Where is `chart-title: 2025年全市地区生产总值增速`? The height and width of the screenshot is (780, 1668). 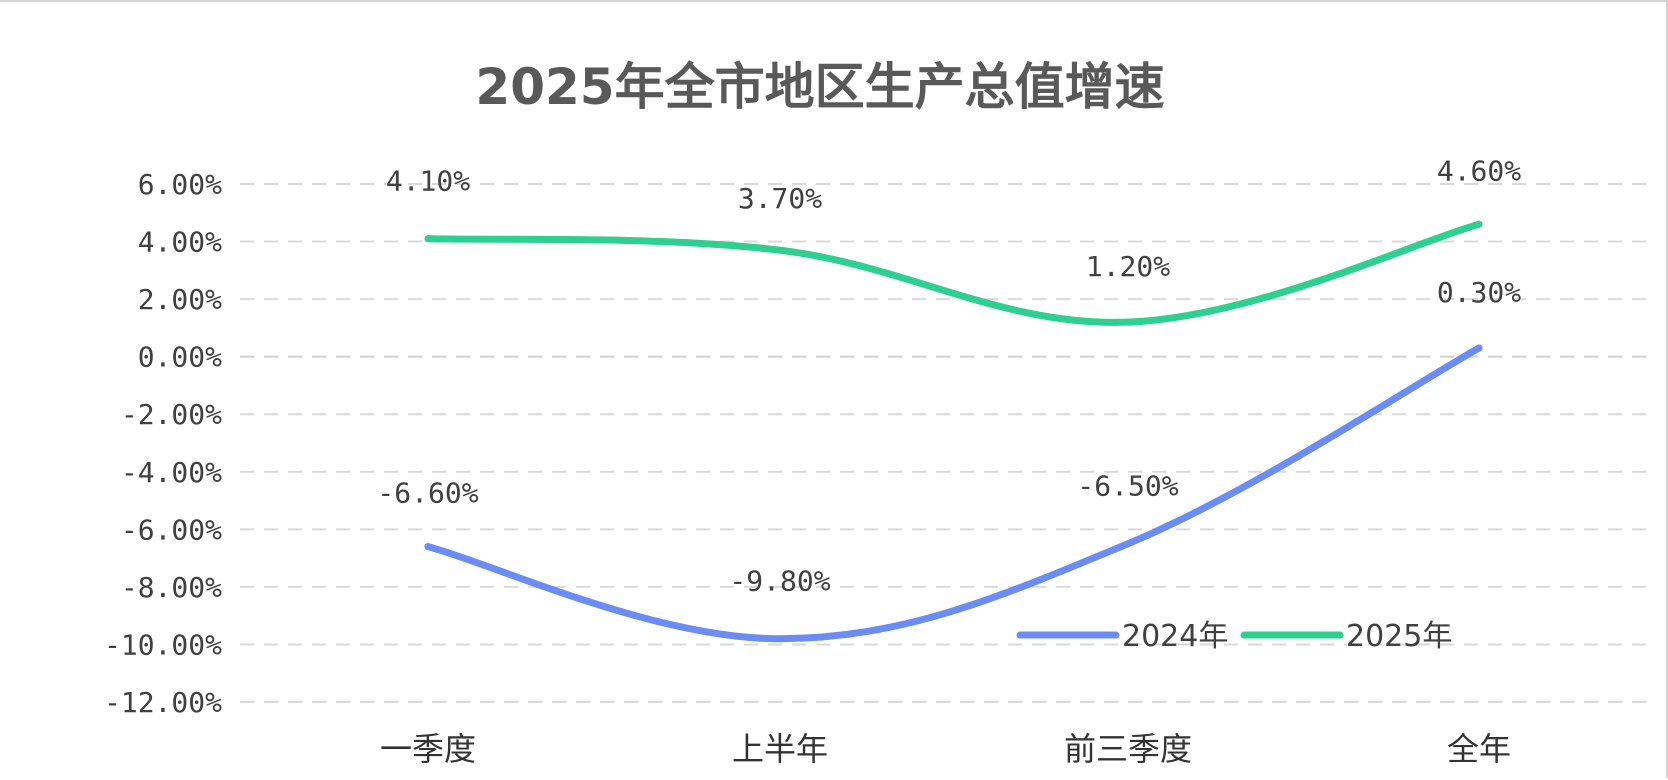
chart-title: 2025年全市地区生产总值增速 is located at coordinates (819, 87).